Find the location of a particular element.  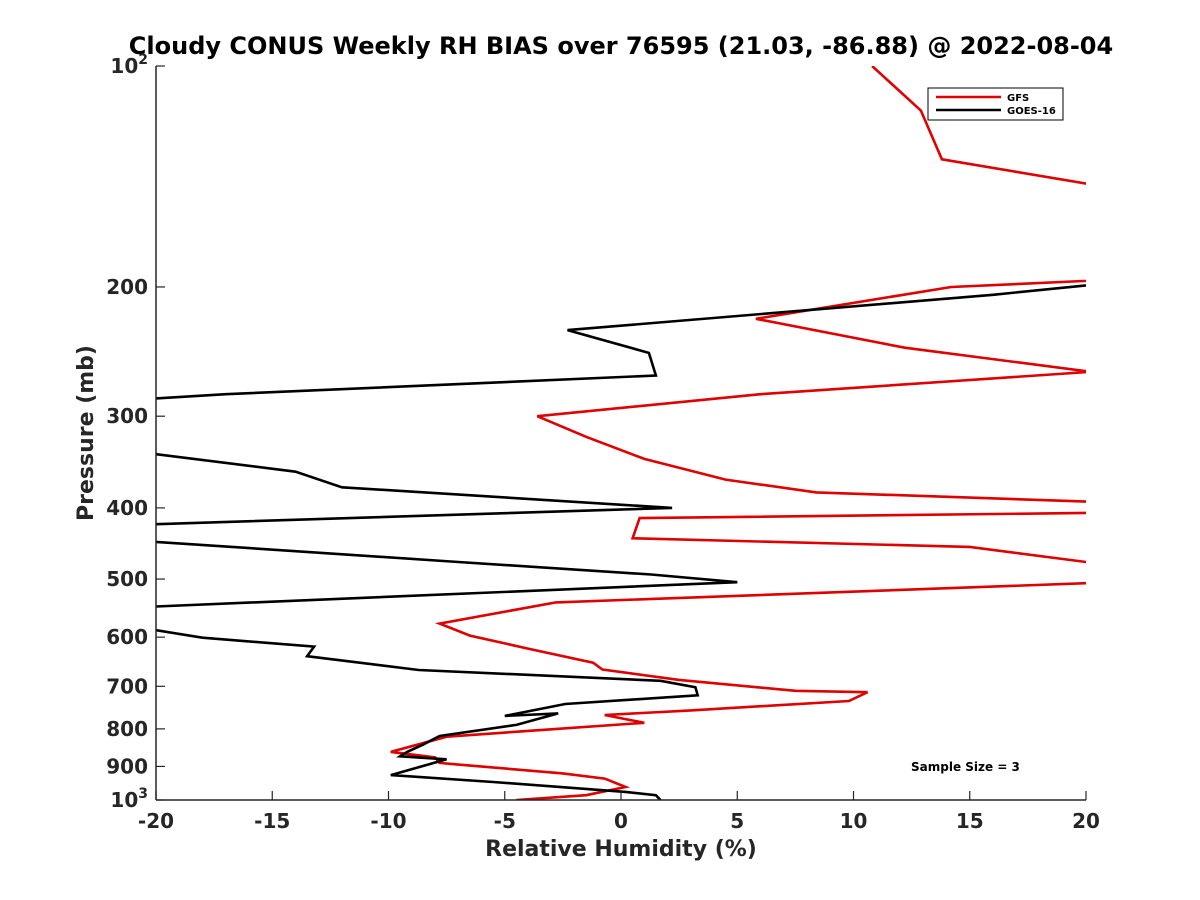

y-axis-label: Pressure (mb) is located at coordinates (86, 433).